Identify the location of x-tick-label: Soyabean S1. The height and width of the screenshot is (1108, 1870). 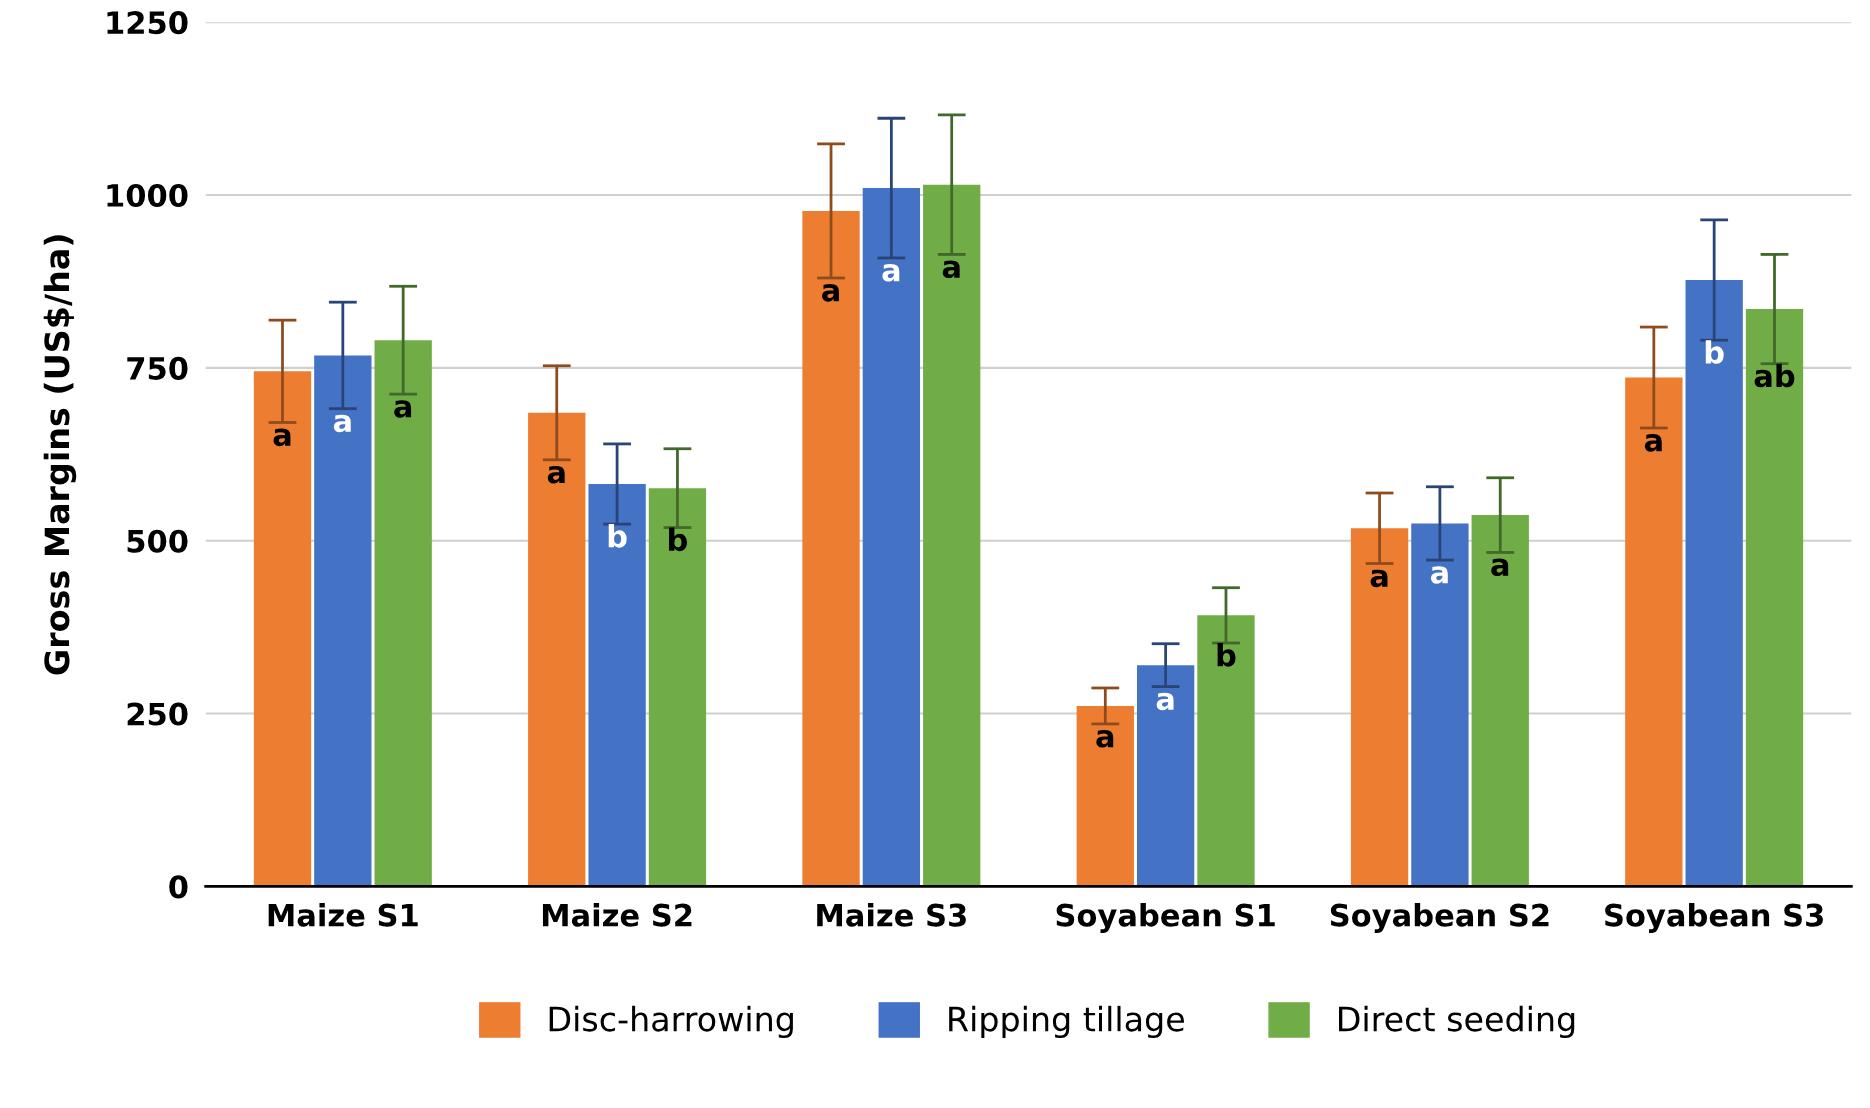
(1165, 918).